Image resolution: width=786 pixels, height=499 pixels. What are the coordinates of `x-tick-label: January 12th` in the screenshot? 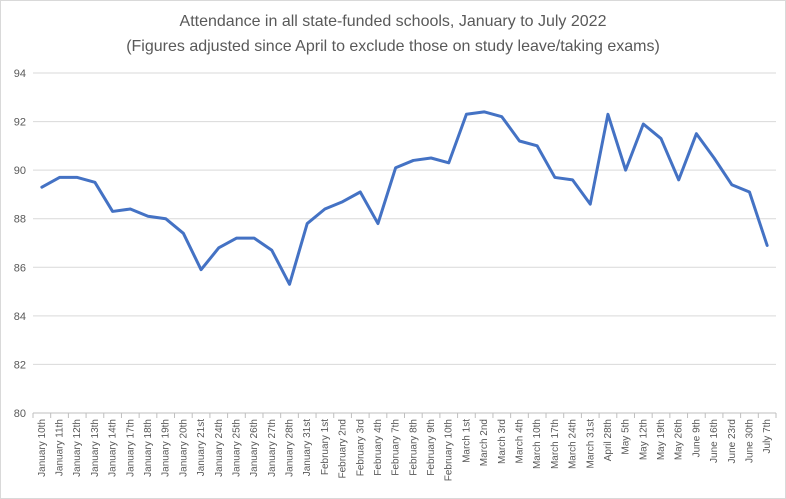 It's located at (77, 448).